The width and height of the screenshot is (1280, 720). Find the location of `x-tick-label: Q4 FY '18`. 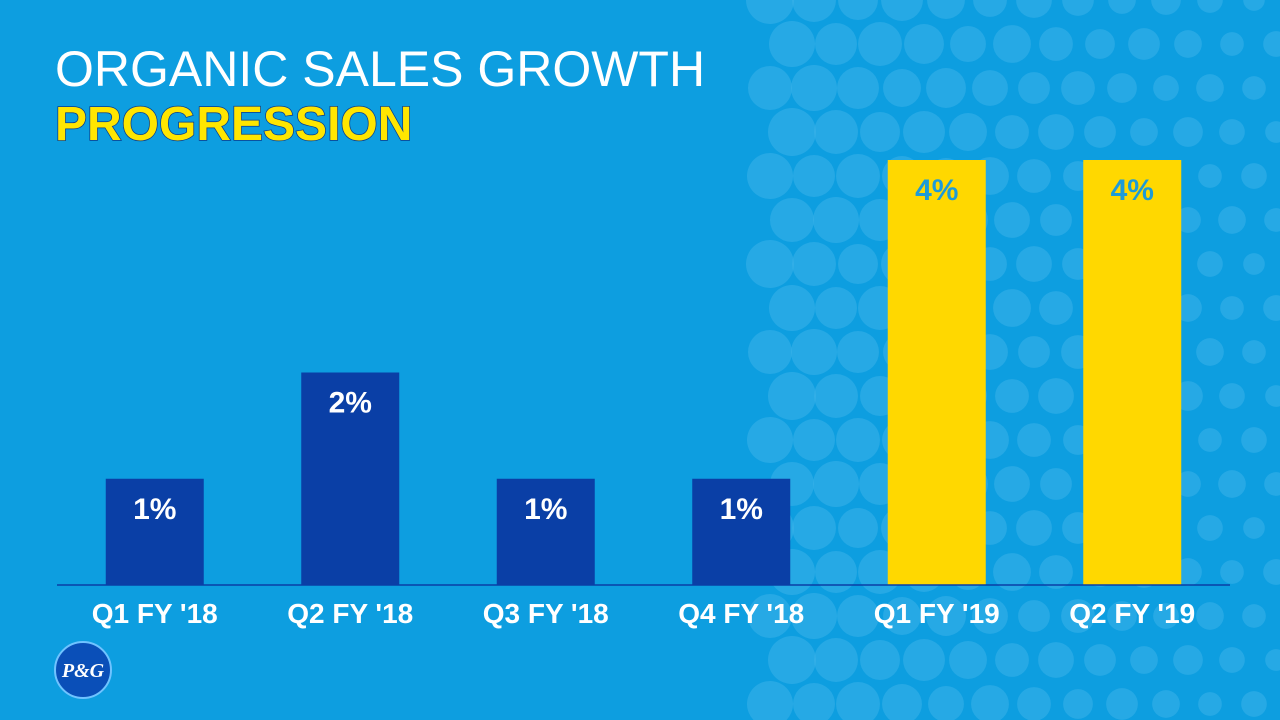

x-tick-label: Q4 FY '18 is located at coordinates (741, 613).